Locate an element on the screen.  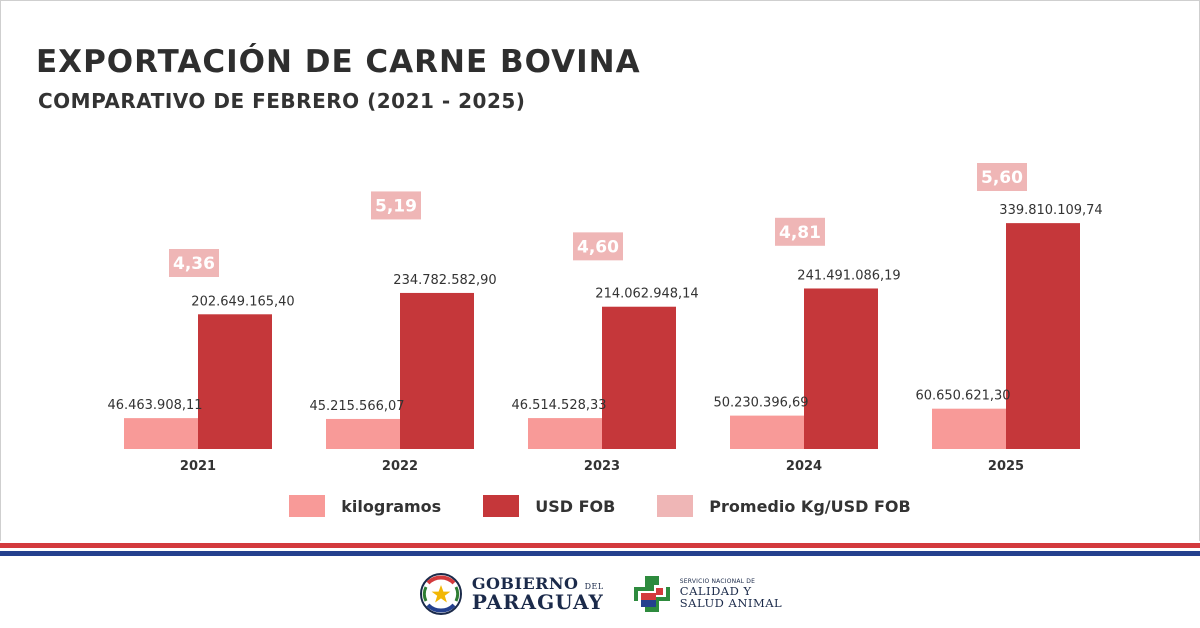
legend-item-kilogramos: kilogramos is located at coordinates (365, 506).